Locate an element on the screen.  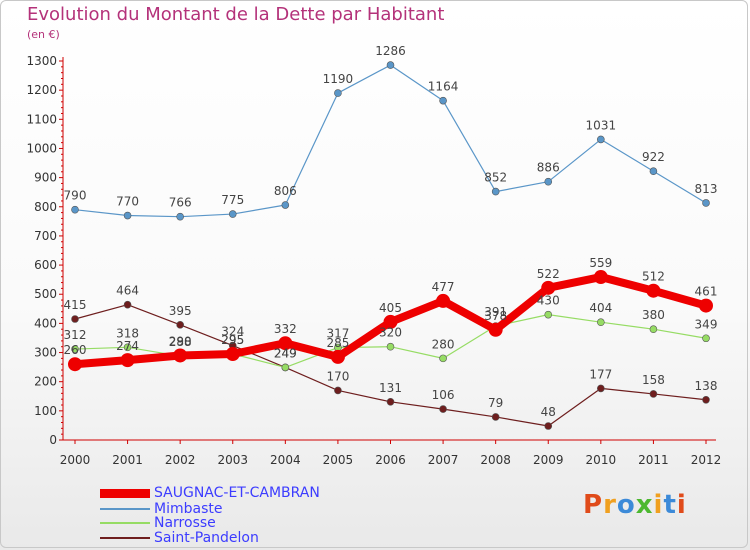
data-label-saugnac-et-cambran: 290 is located at coordinates (180, 341).